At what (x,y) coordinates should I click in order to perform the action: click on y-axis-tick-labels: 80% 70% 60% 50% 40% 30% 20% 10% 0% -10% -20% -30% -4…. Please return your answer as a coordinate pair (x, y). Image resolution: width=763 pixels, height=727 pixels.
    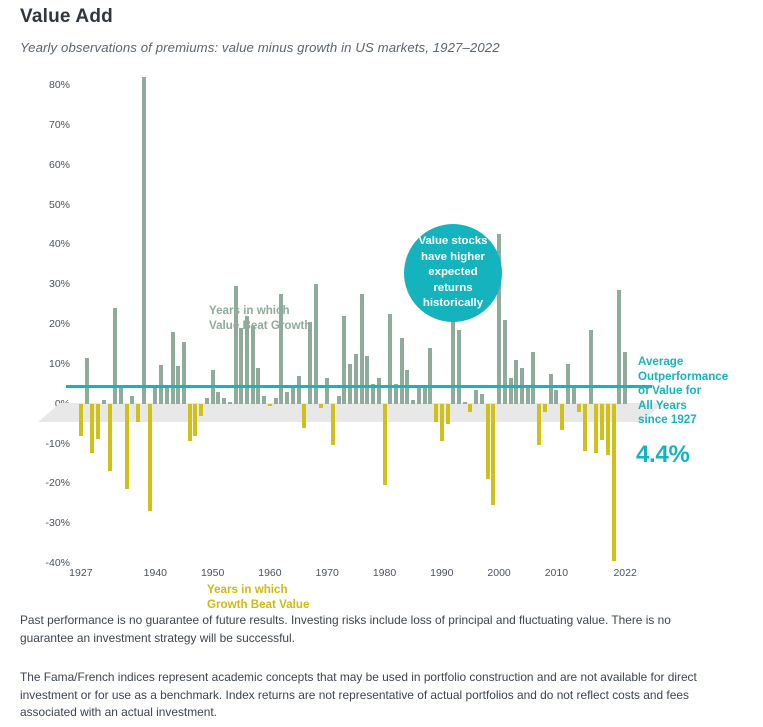
    Looking at the image, I should click on (46, 324).